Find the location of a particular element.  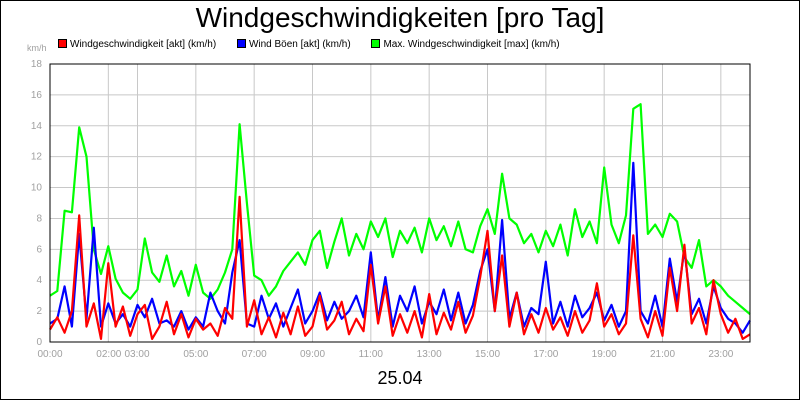

legend-label-gusts: Wind Böen [akt] (km/h) is located at coordinates (299, 44).